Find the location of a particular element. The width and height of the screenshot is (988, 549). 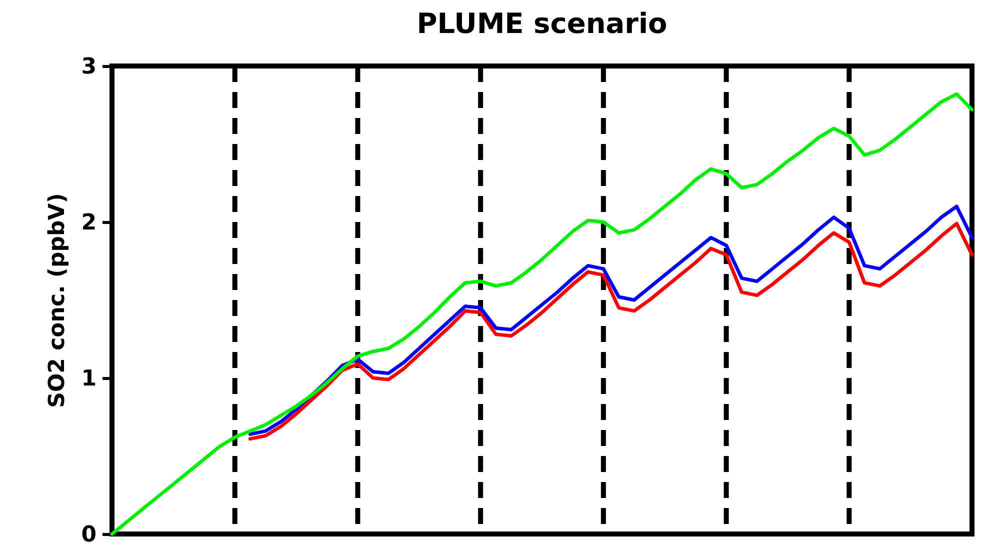

y-tick-label: 2 is located at coordinates (88, 223).